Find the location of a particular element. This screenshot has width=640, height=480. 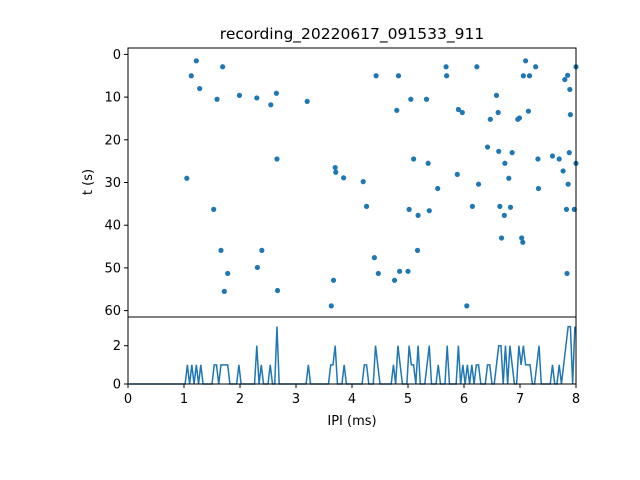

scatter-y-tick-label: 20 is located at coordinates (112, 140).